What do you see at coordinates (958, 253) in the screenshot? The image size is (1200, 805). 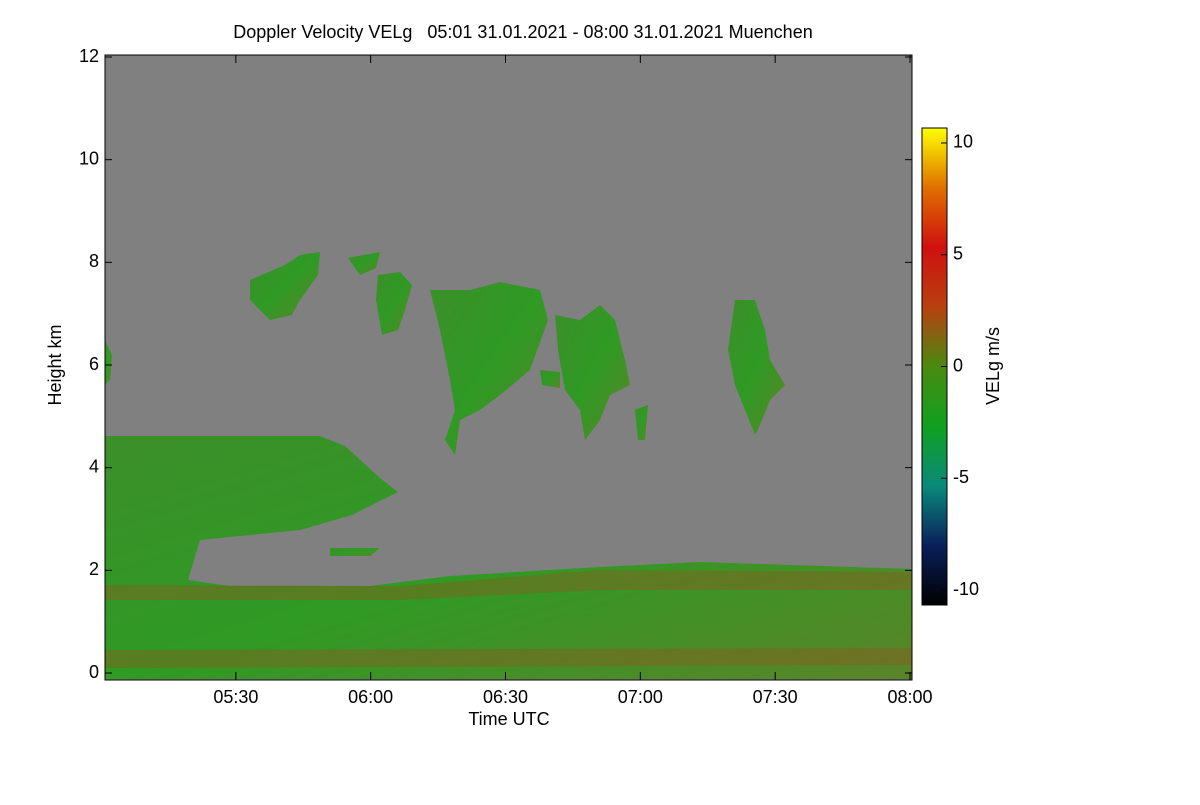 I see `colorbar-tick-label: 5` at bounding box center [958, 253].